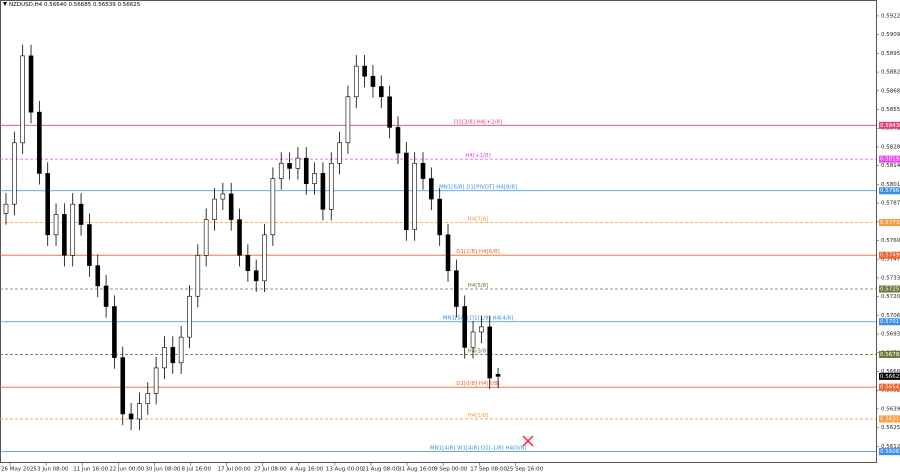 This screenshot has height=474, width=900. What do you see at coordinates (890, 316) in the screenshot?
I see `y-tick-label: 0.57065` at bounding box center [890, 316].